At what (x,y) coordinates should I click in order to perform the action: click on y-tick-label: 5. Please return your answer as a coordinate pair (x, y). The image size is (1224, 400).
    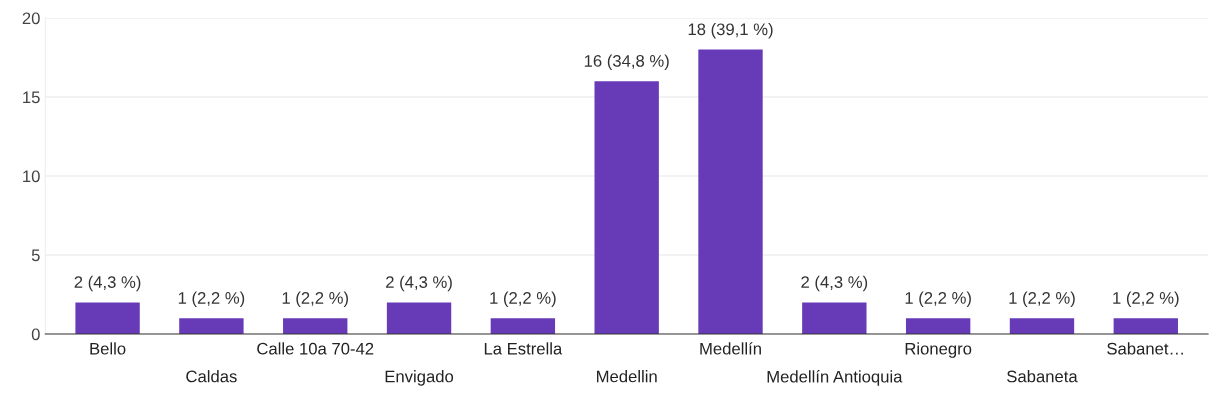
    Looking at the image, I should click on (35, 255).